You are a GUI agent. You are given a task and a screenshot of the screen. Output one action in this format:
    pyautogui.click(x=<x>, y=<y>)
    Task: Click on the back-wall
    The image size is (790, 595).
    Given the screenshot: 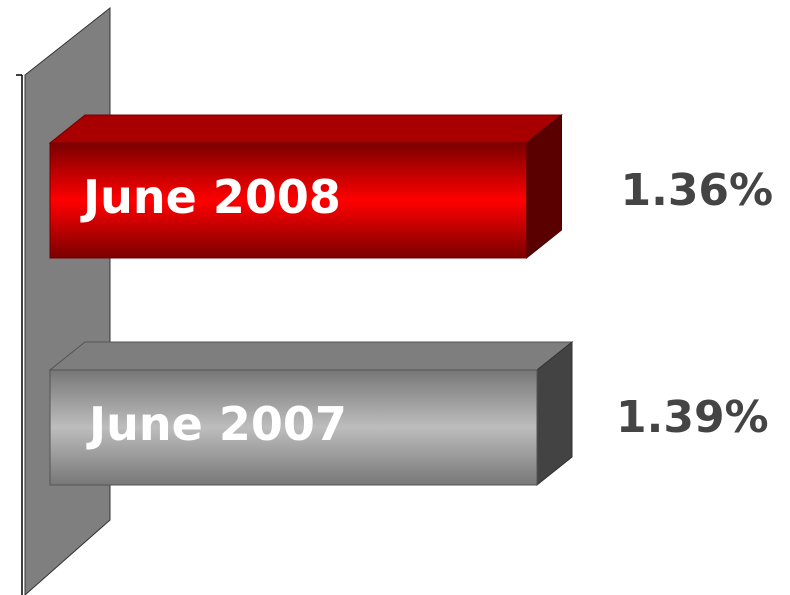 What is the action you would take?
    pyautogui.click(x=67, y=300)
    